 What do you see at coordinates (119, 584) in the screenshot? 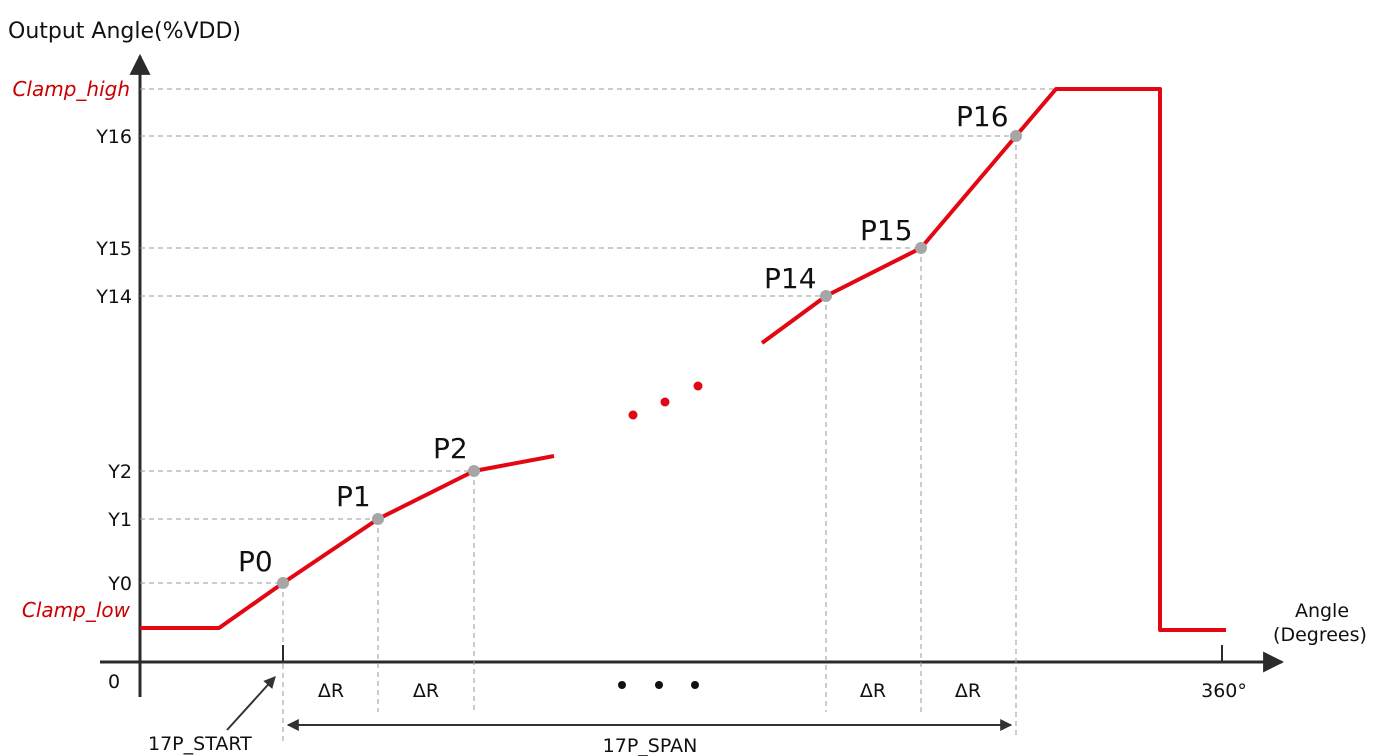
I see `label-y0: Y0` at bounding box center [119, 584].